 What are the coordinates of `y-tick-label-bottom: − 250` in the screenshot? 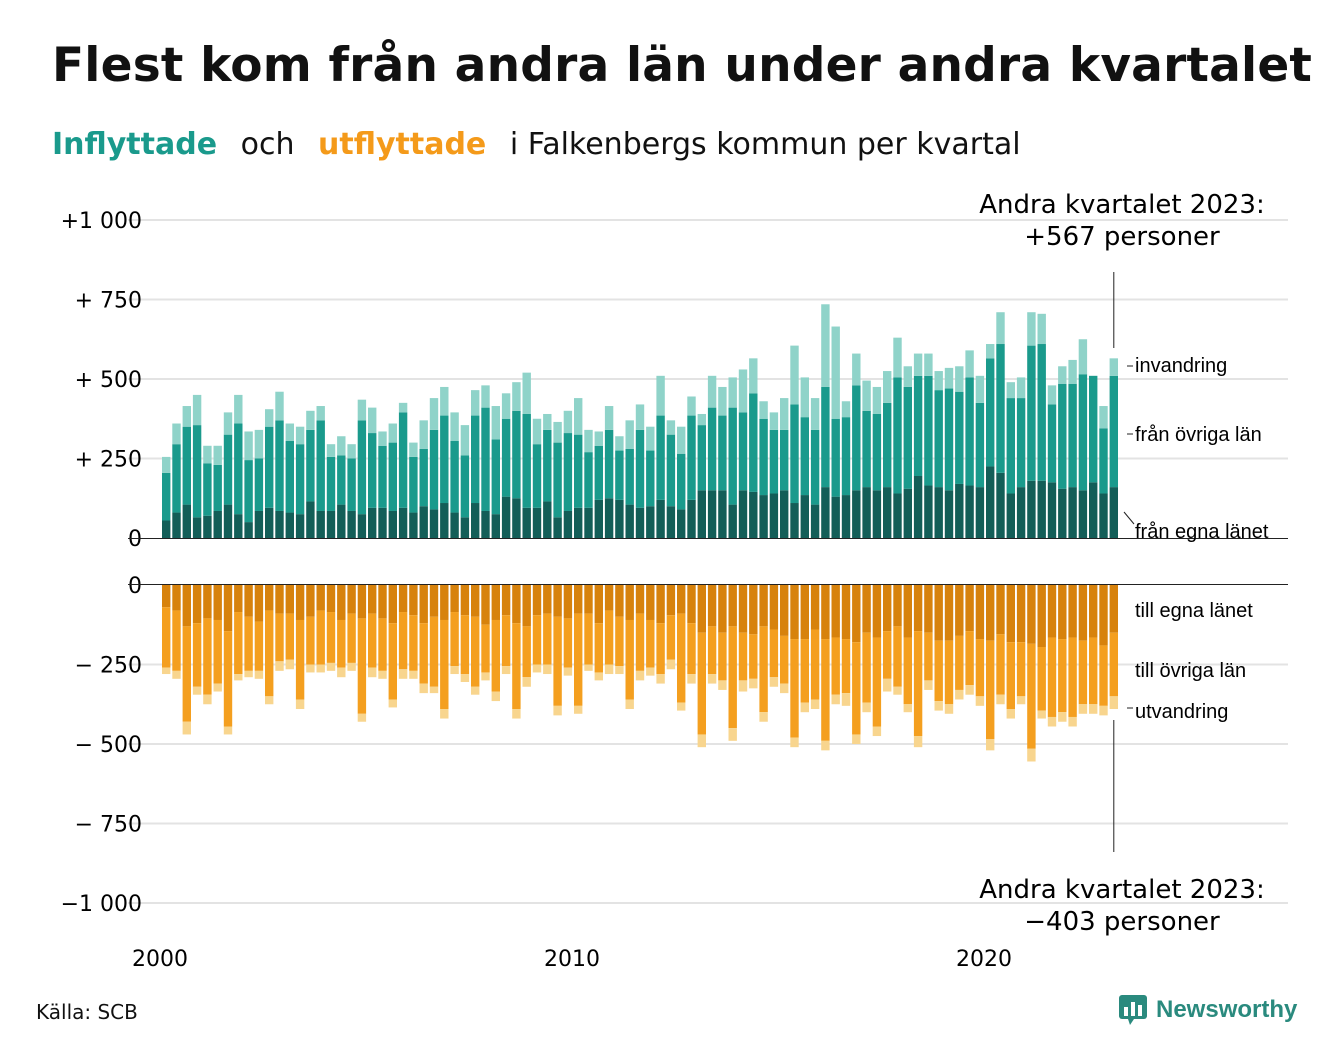 It's located at (108, 666).